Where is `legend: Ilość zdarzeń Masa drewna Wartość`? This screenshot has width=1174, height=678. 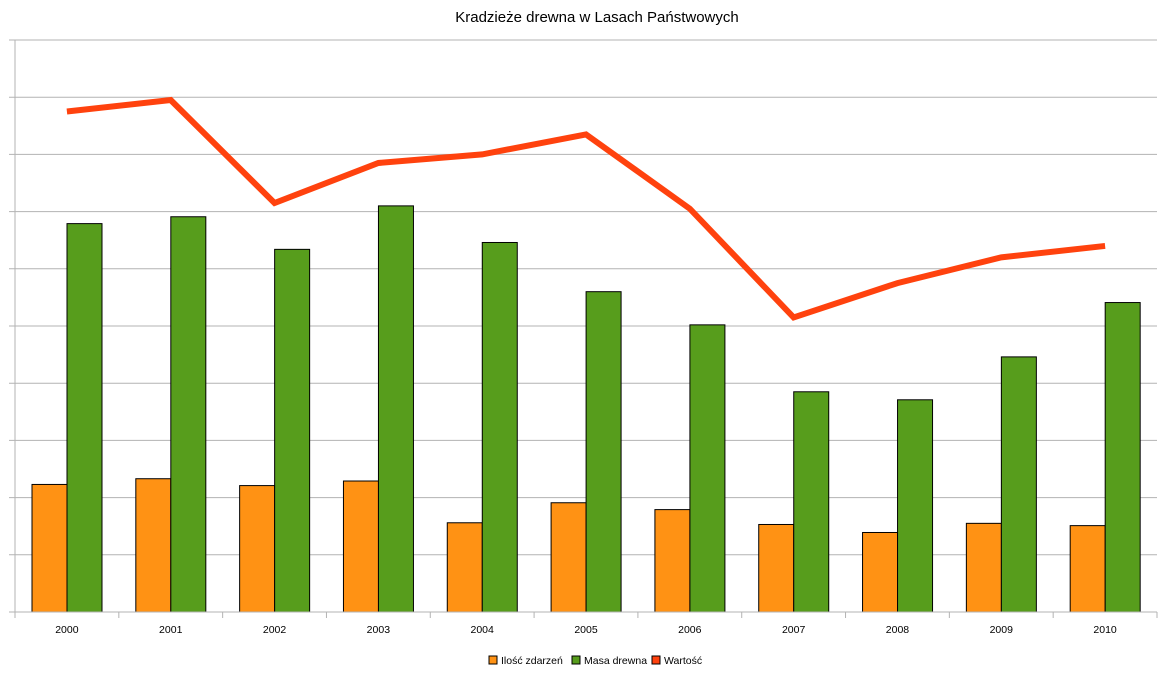
legend: Ilość zdarzeń Masa drewna Wartość is located at coordinates (595, 661).